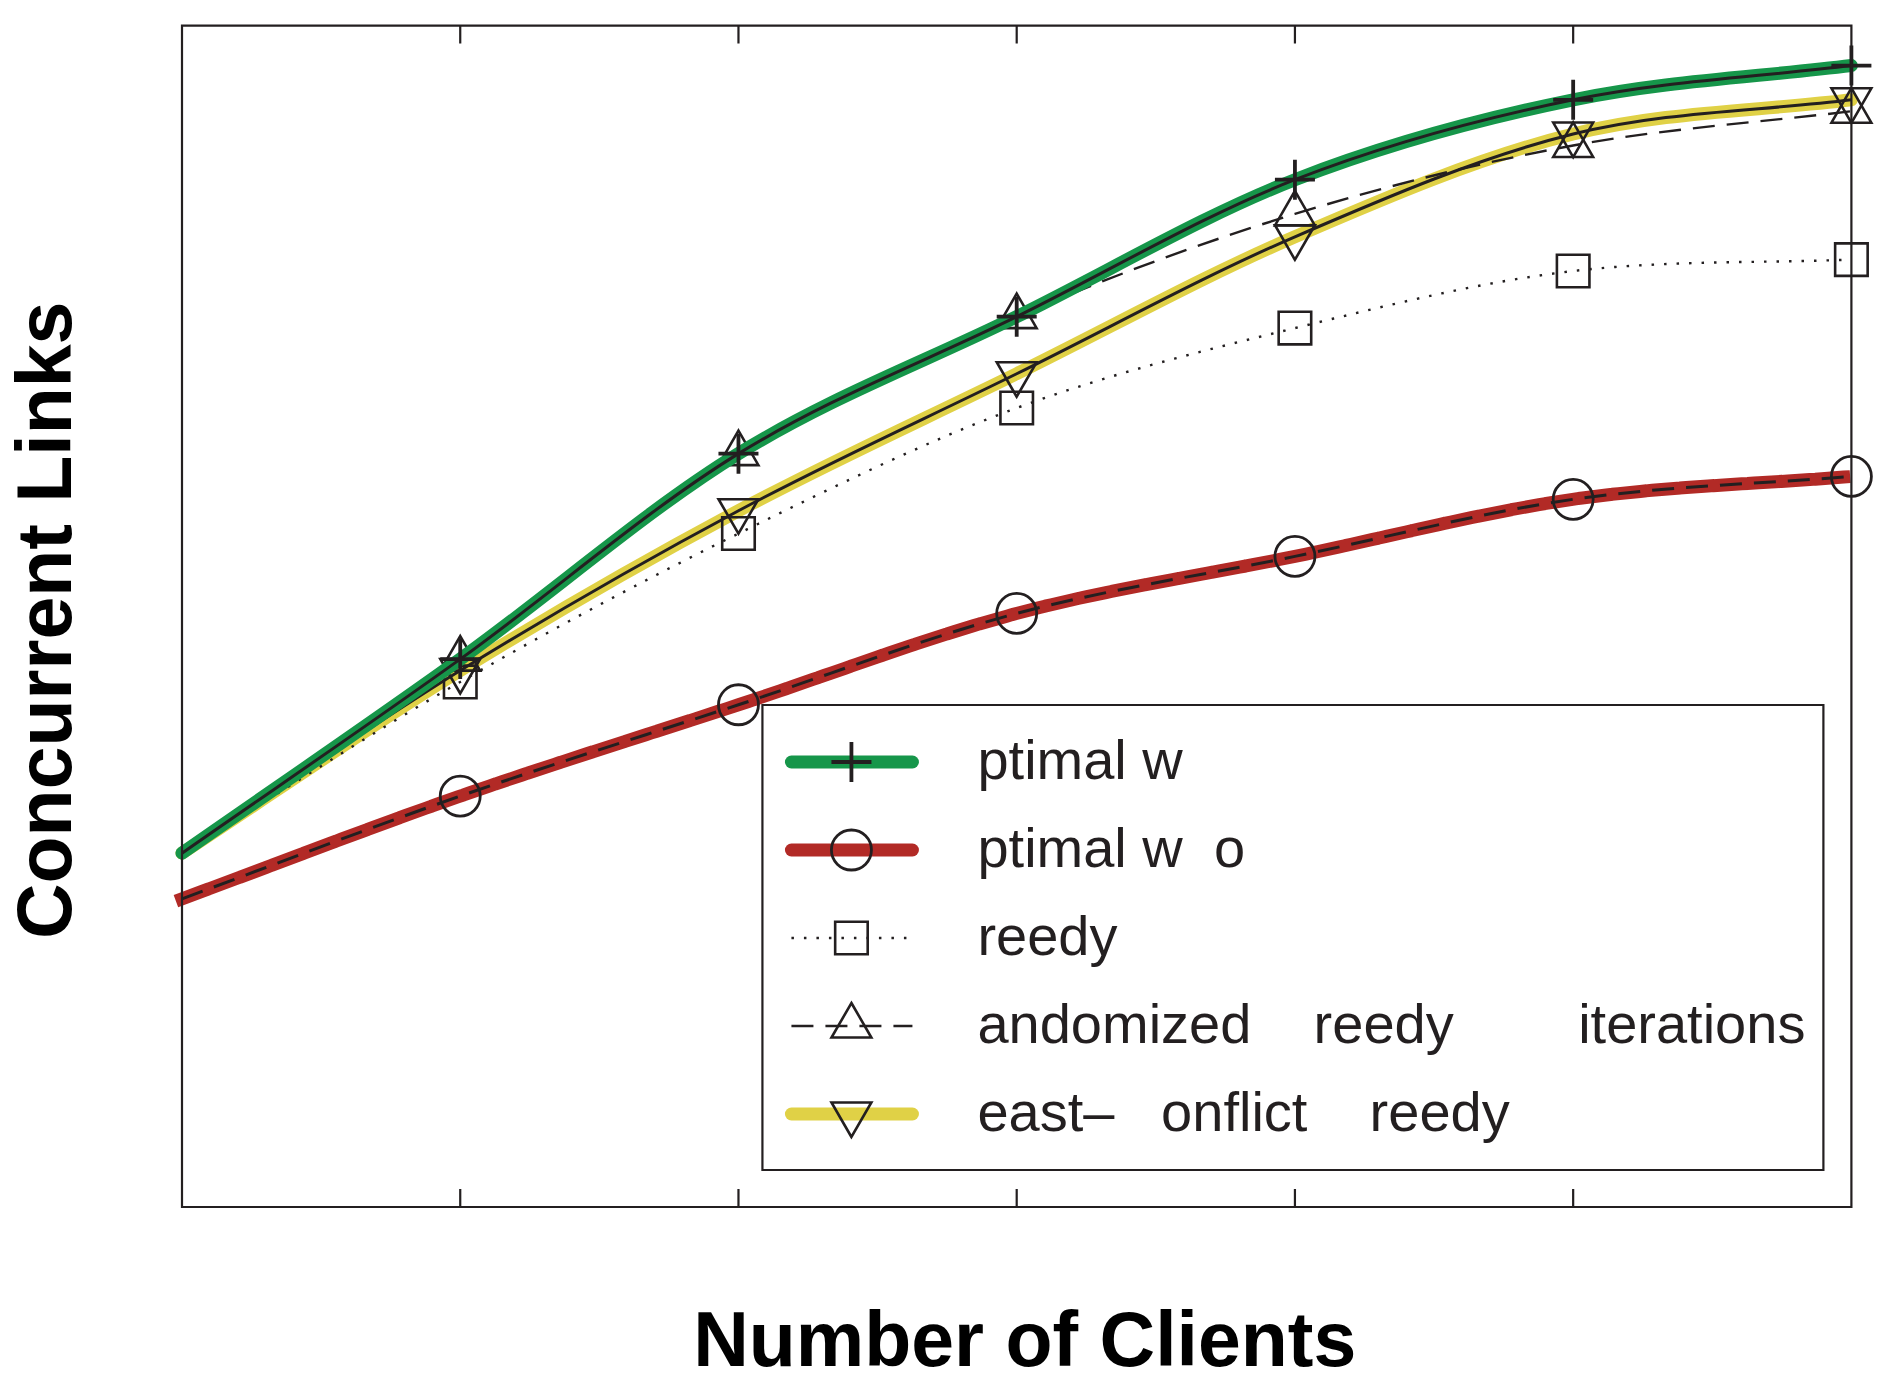 The width and height of the screenshot is (1877, 1374). I want to click on legend-label: ptimal w, so click(1080, 760).